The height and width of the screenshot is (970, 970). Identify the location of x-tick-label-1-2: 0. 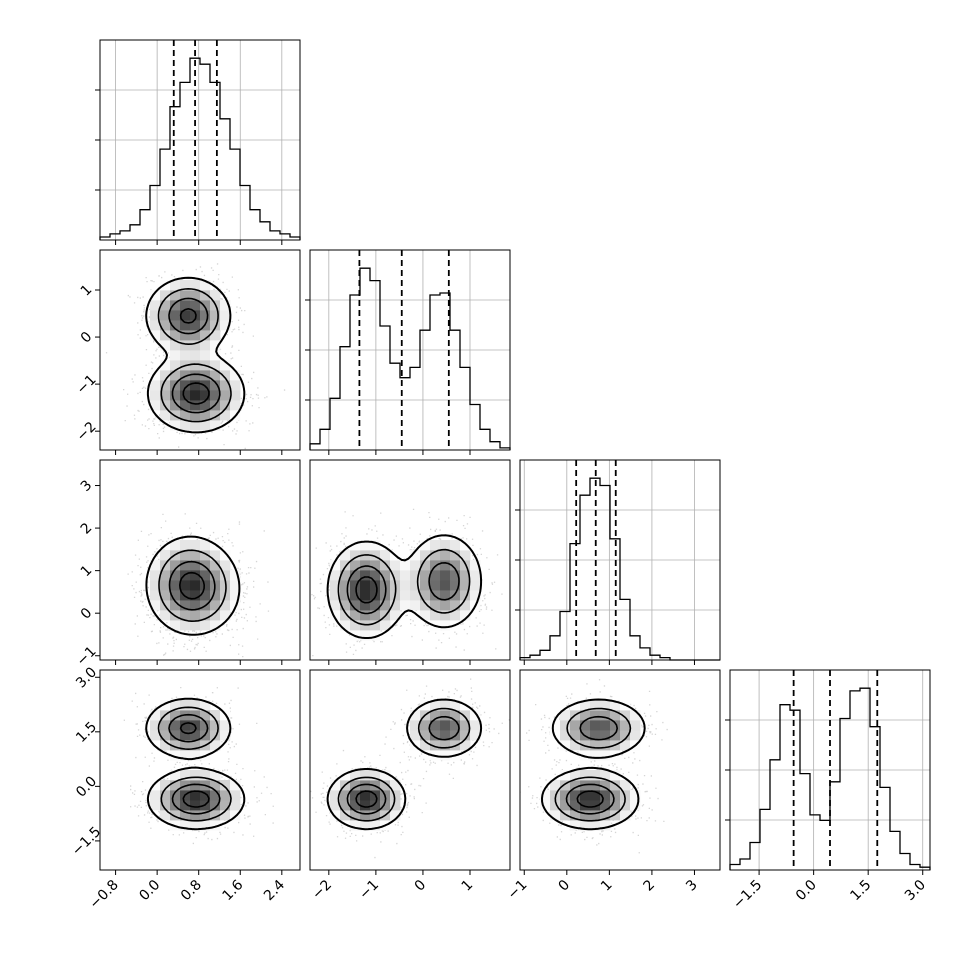
(421, 886).